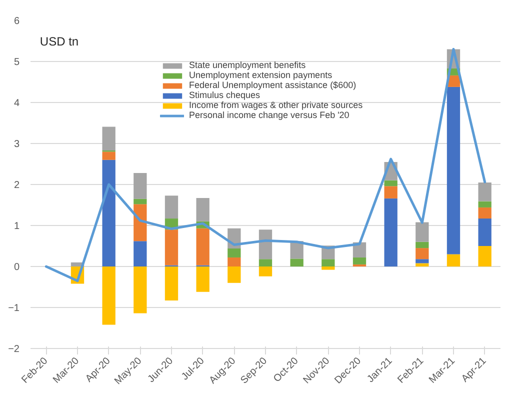  Describe the element at coordinates (17, 103) in the screenshot. I see `y-tick-label: 4` at that location.